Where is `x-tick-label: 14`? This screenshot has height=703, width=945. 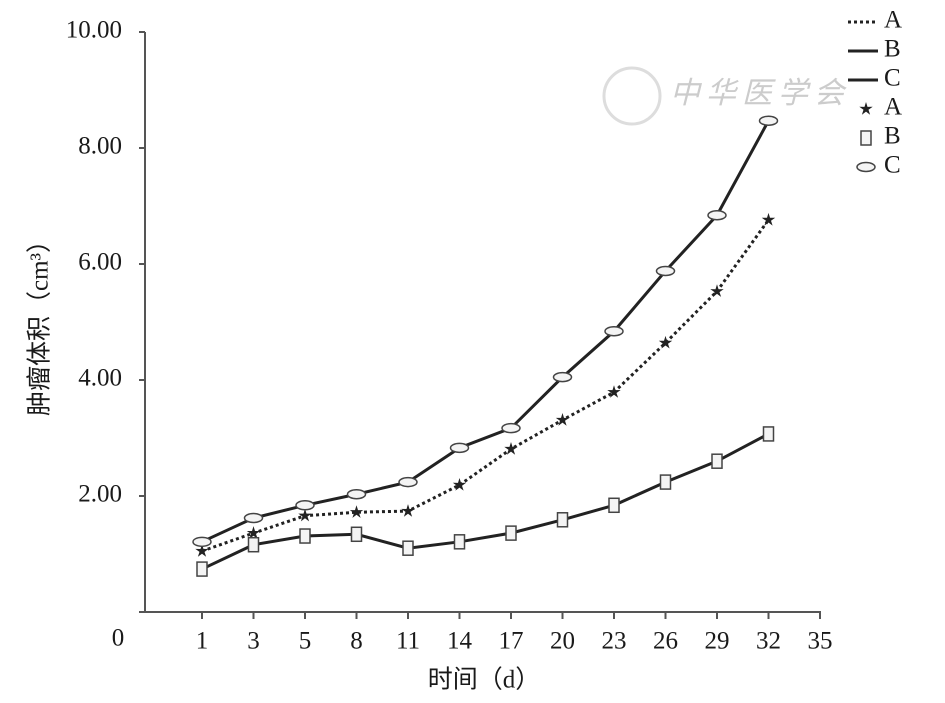 x-tick-label: 14 is located at coordinates (460, 641).